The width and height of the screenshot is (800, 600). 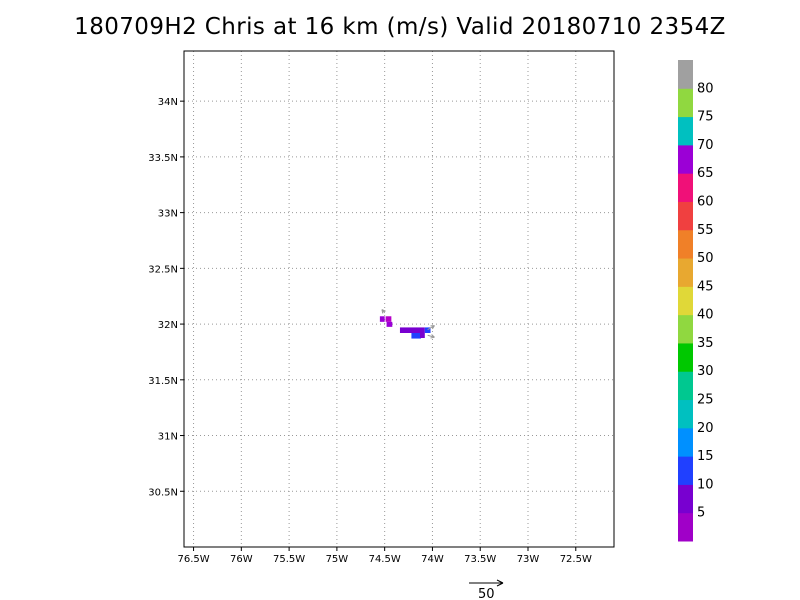 What do you see at coordinates (163, 269) in the screenshot?
I see `lat-tick-label: 32.5N` at bounding box center [163, 269].